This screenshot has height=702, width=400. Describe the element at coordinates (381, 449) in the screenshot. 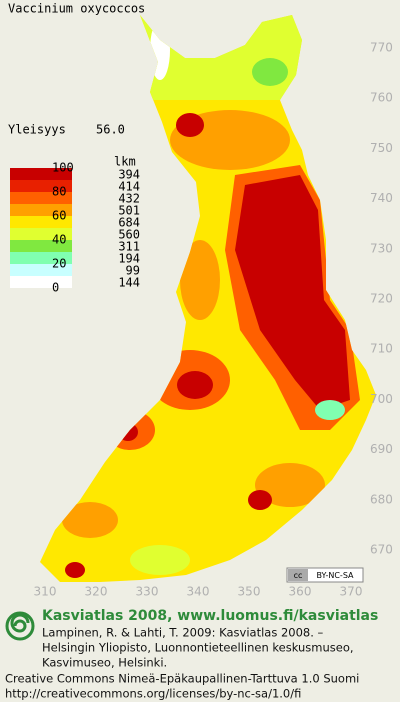

I see `y-grid-label: 690` at that location.